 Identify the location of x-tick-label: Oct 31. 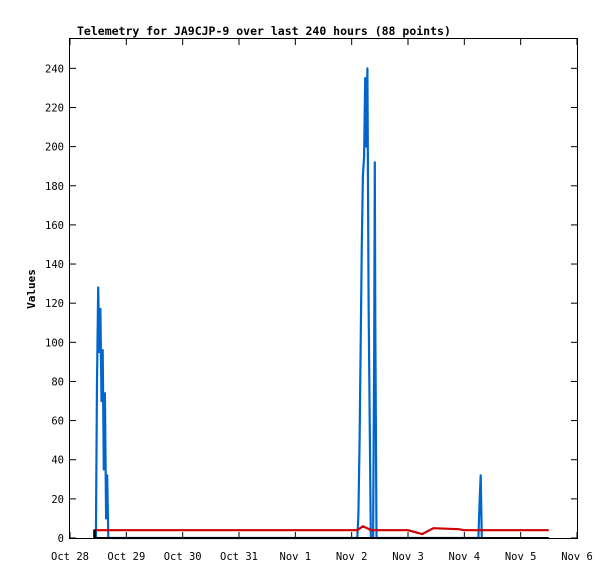
(239, 557).